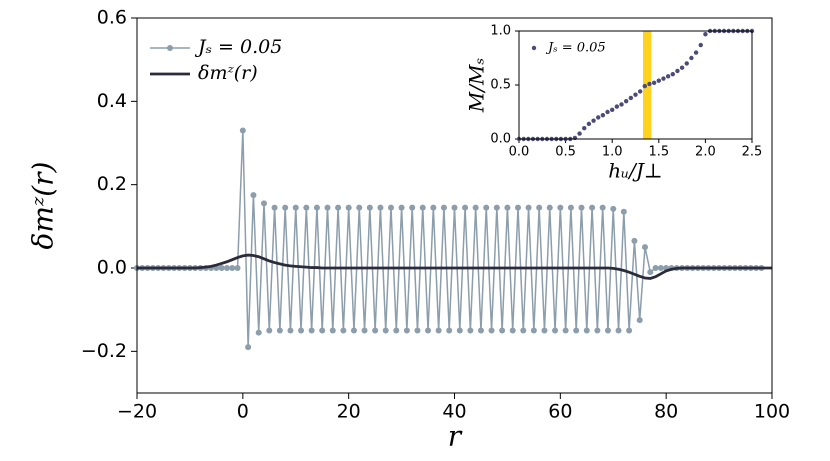  What do you see at coordinates (772, 412) in the screenshot?
I see `x-tick-label: 100` at bounding box center [772, 412].